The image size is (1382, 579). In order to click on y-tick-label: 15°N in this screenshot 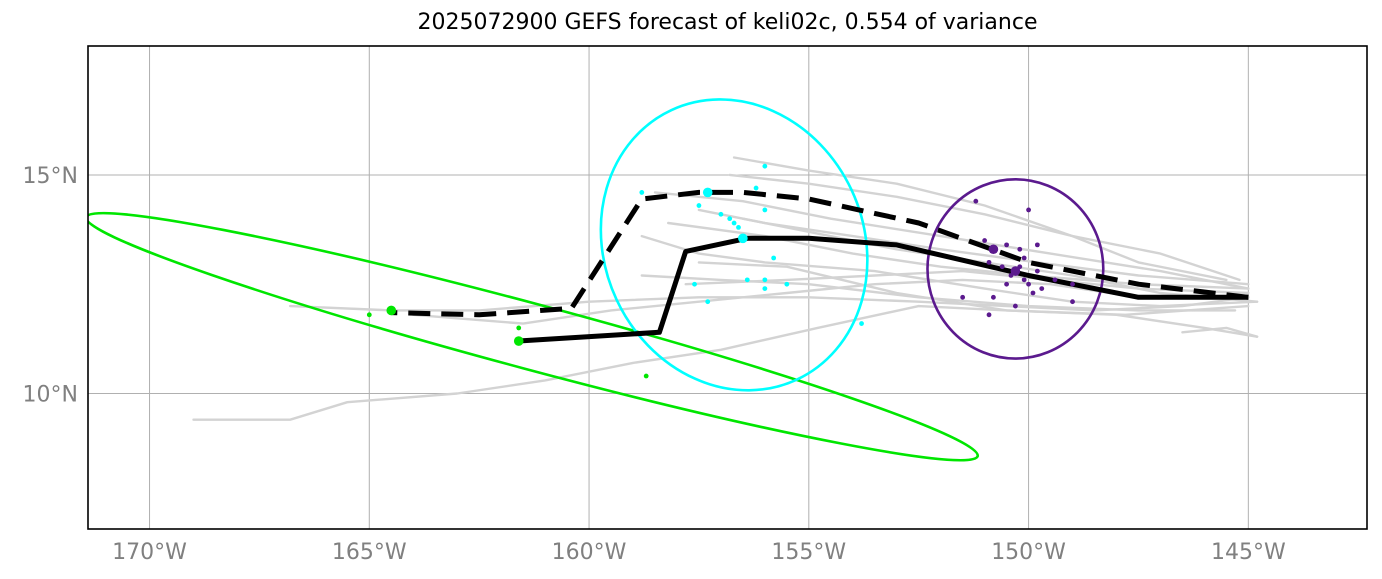, I will do `click(50, 176)`.